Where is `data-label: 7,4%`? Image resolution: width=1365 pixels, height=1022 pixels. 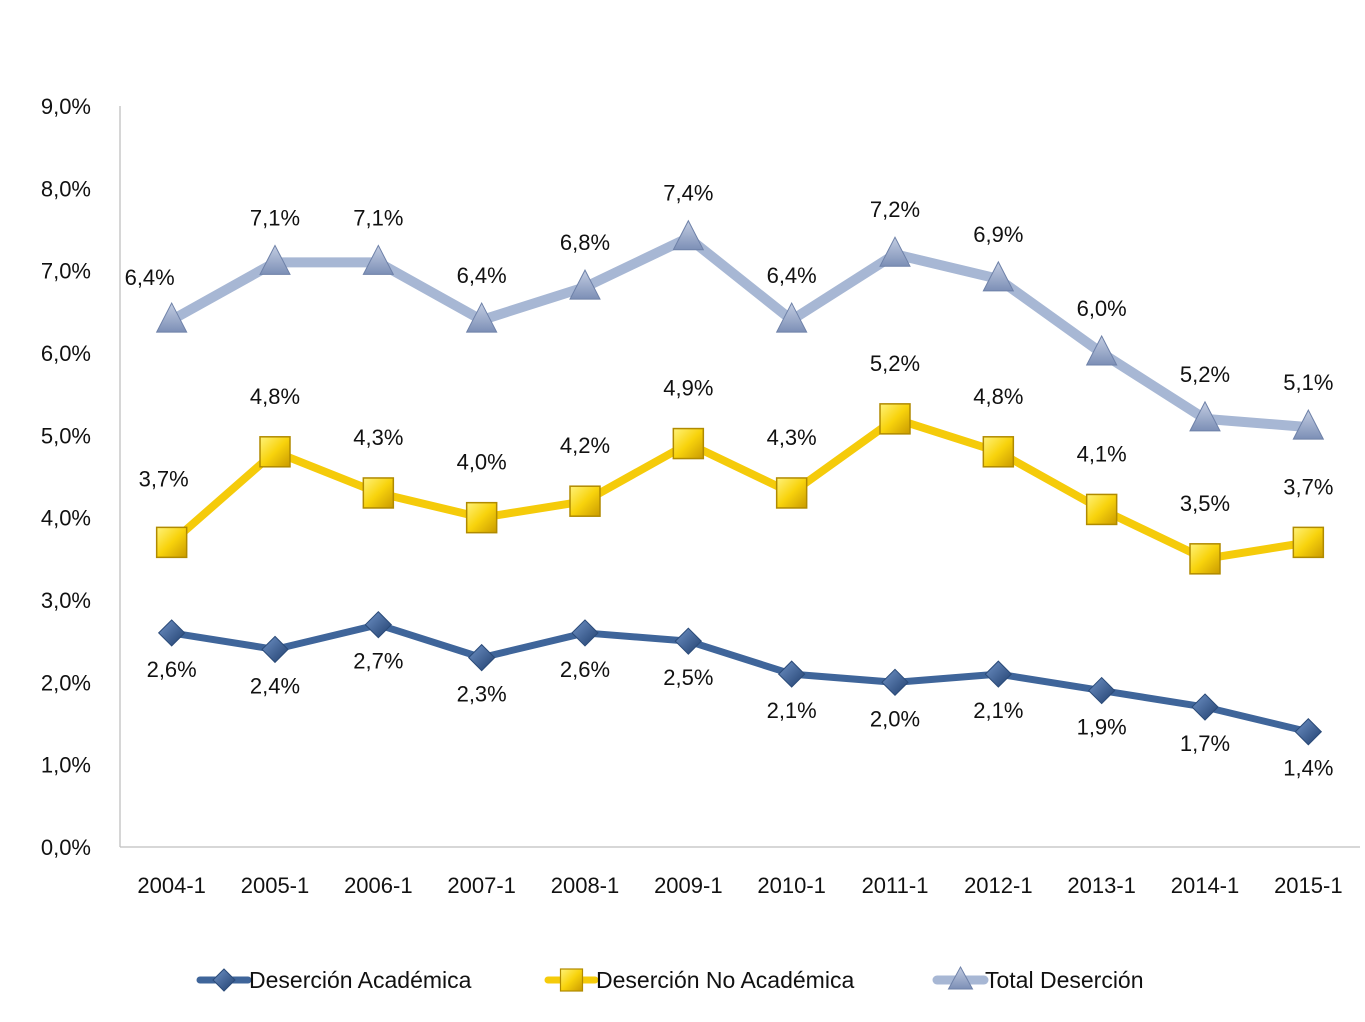
data-label: 7,4% is located at coordinates (688, 193).